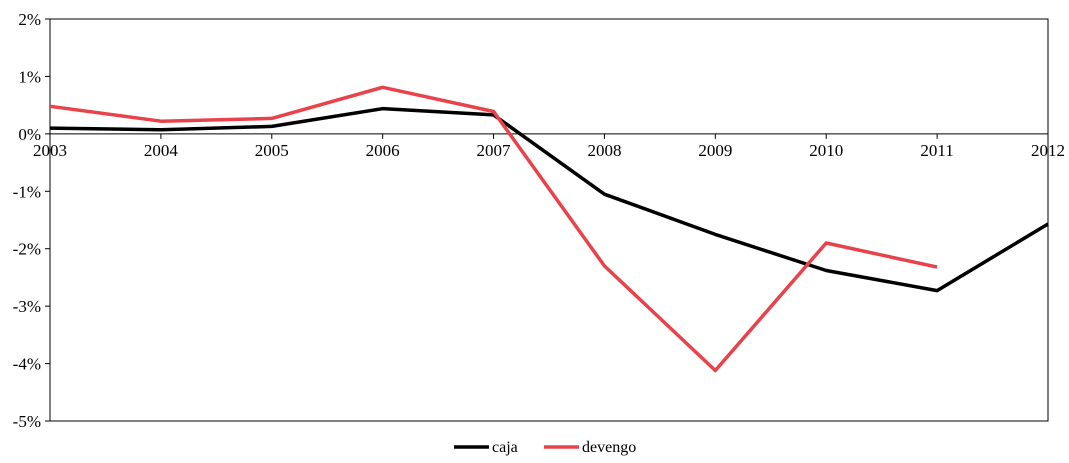 The width and height of the screenshot is (1069, 463). I want to click on y-tick-label: -3%, so click(27, 306).